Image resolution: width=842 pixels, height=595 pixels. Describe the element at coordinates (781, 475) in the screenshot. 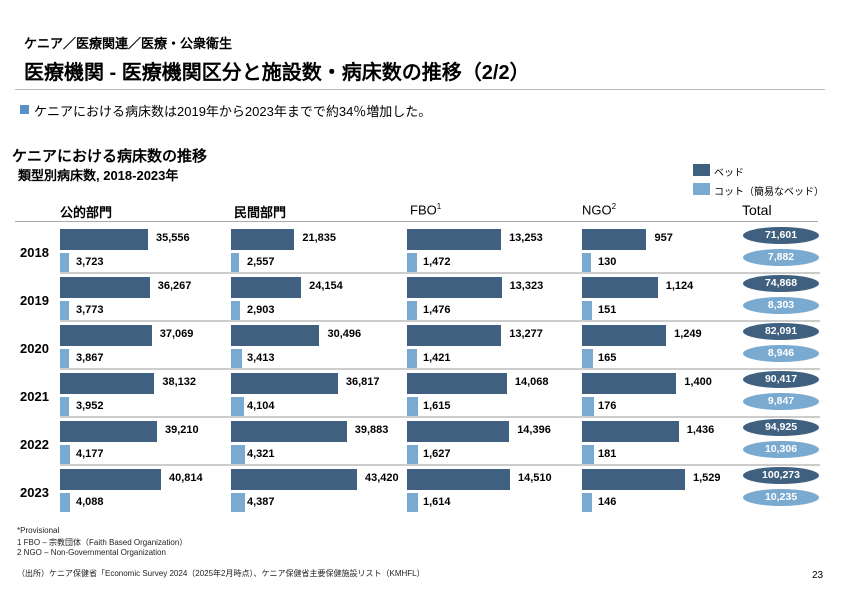

I see `total-beds-badge: 100,273` at that location.